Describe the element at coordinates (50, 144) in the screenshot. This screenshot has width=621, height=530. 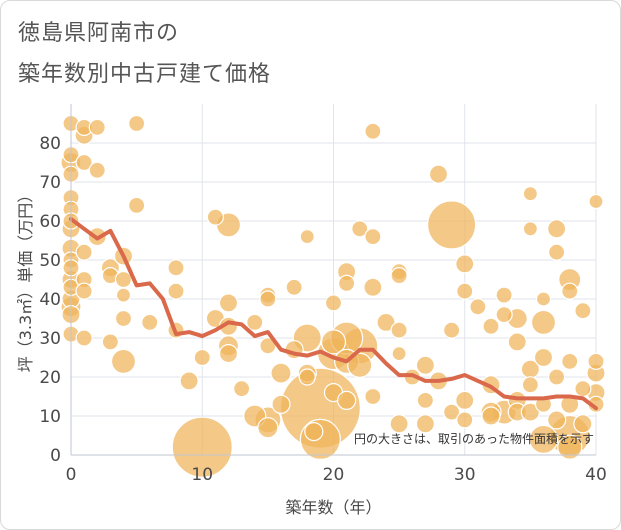
I see `y-tick-label: 80` at that location.